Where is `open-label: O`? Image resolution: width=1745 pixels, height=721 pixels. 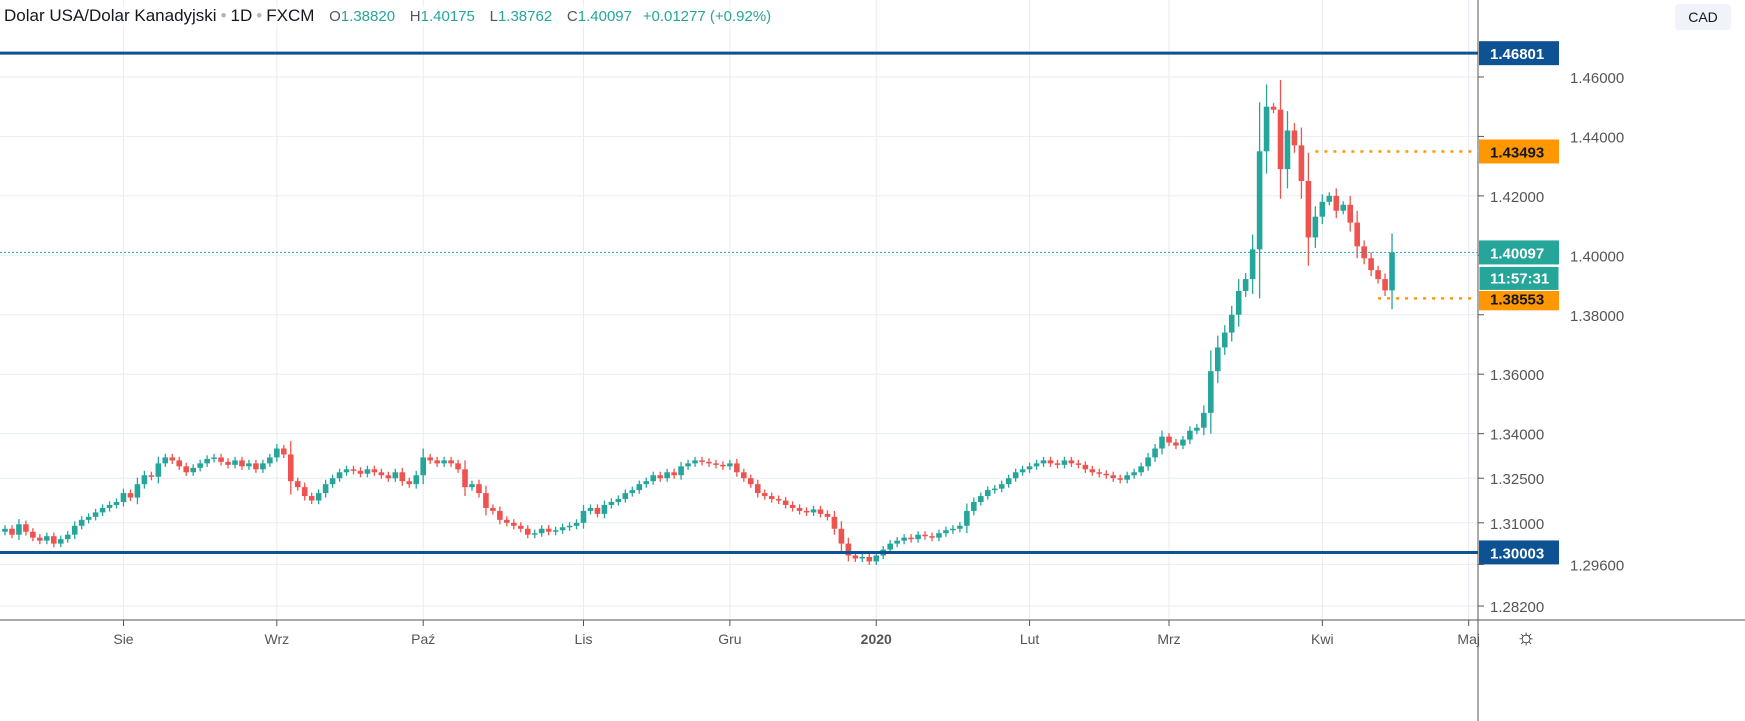
open-label: O is located at coordinates (335, 16).